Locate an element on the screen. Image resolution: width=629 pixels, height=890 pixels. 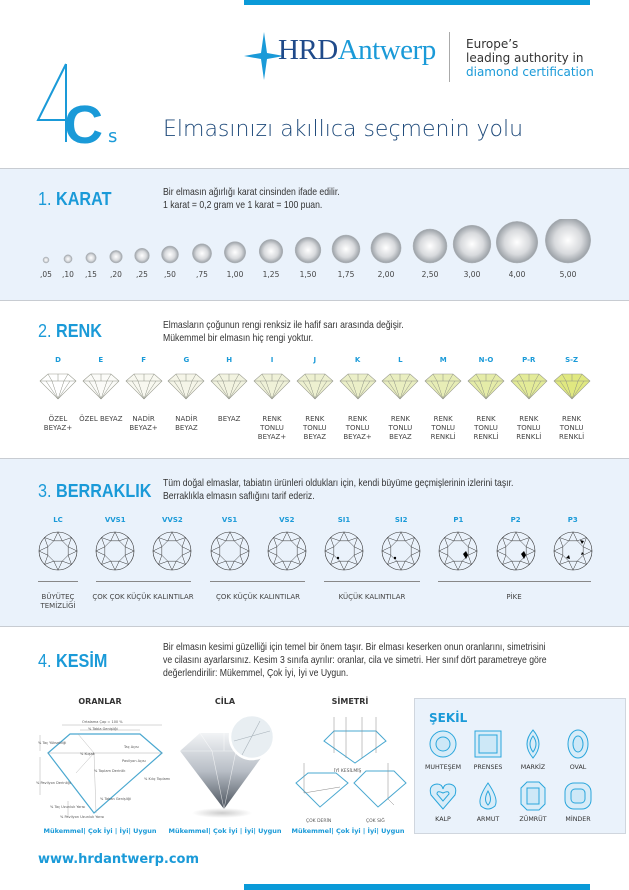
karat-weight-label: ,15 is located at coordinates (91, 274).